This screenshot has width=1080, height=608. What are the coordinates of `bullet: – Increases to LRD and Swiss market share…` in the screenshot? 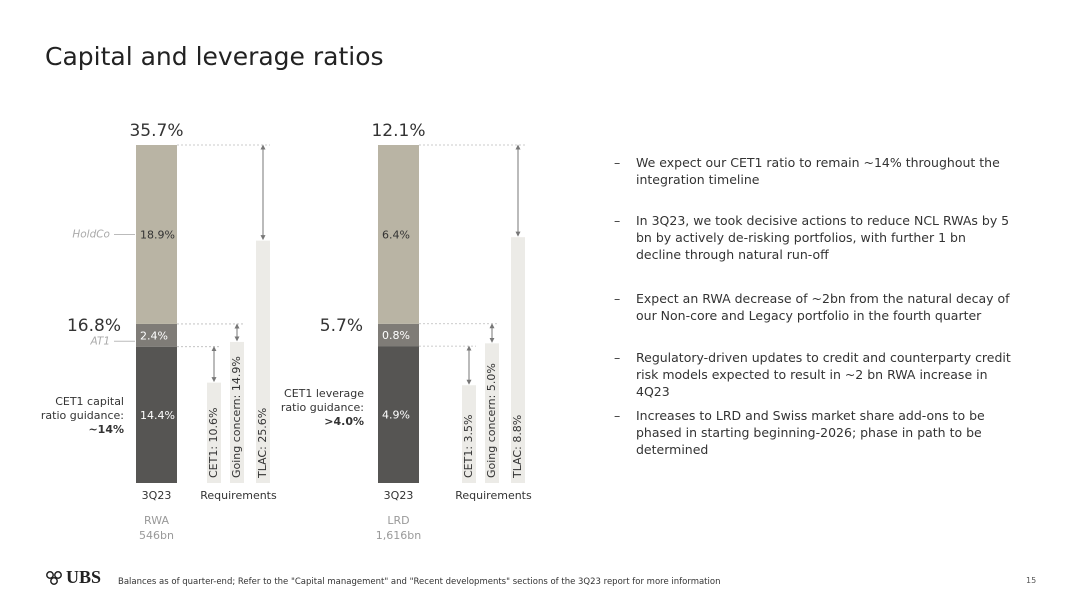 It's located at (814, 432).